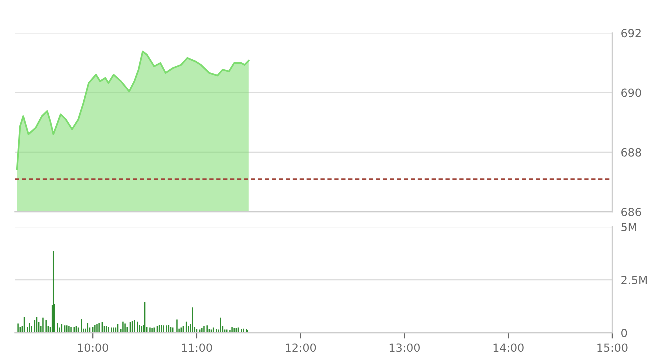  I want to click on y-tick-label: 688, so click(632, 152).